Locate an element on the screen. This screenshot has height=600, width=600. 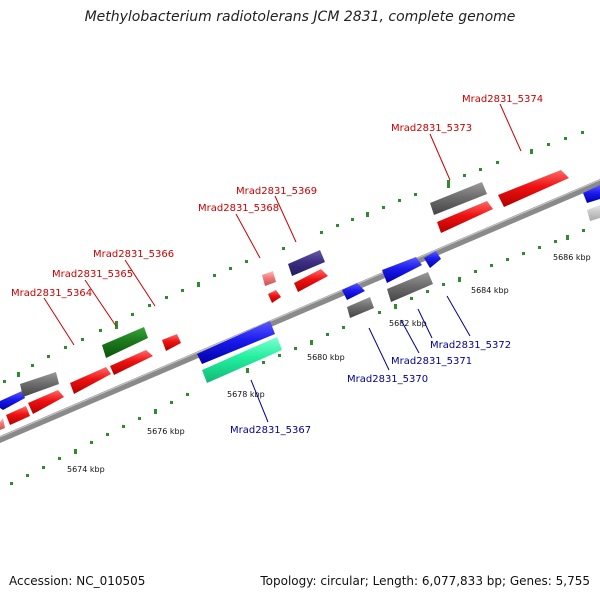
scale-label: 5686 kbp is located at coordinates (572, 257).